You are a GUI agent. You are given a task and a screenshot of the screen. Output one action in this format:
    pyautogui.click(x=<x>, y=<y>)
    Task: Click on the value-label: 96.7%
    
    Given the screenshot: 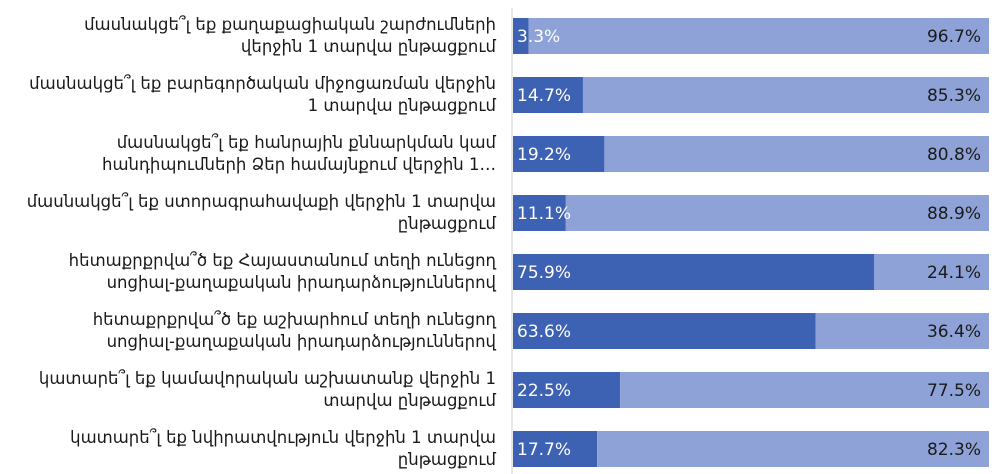 What is the action you would take?
    pyautogui.click(x=954, y=37)
    